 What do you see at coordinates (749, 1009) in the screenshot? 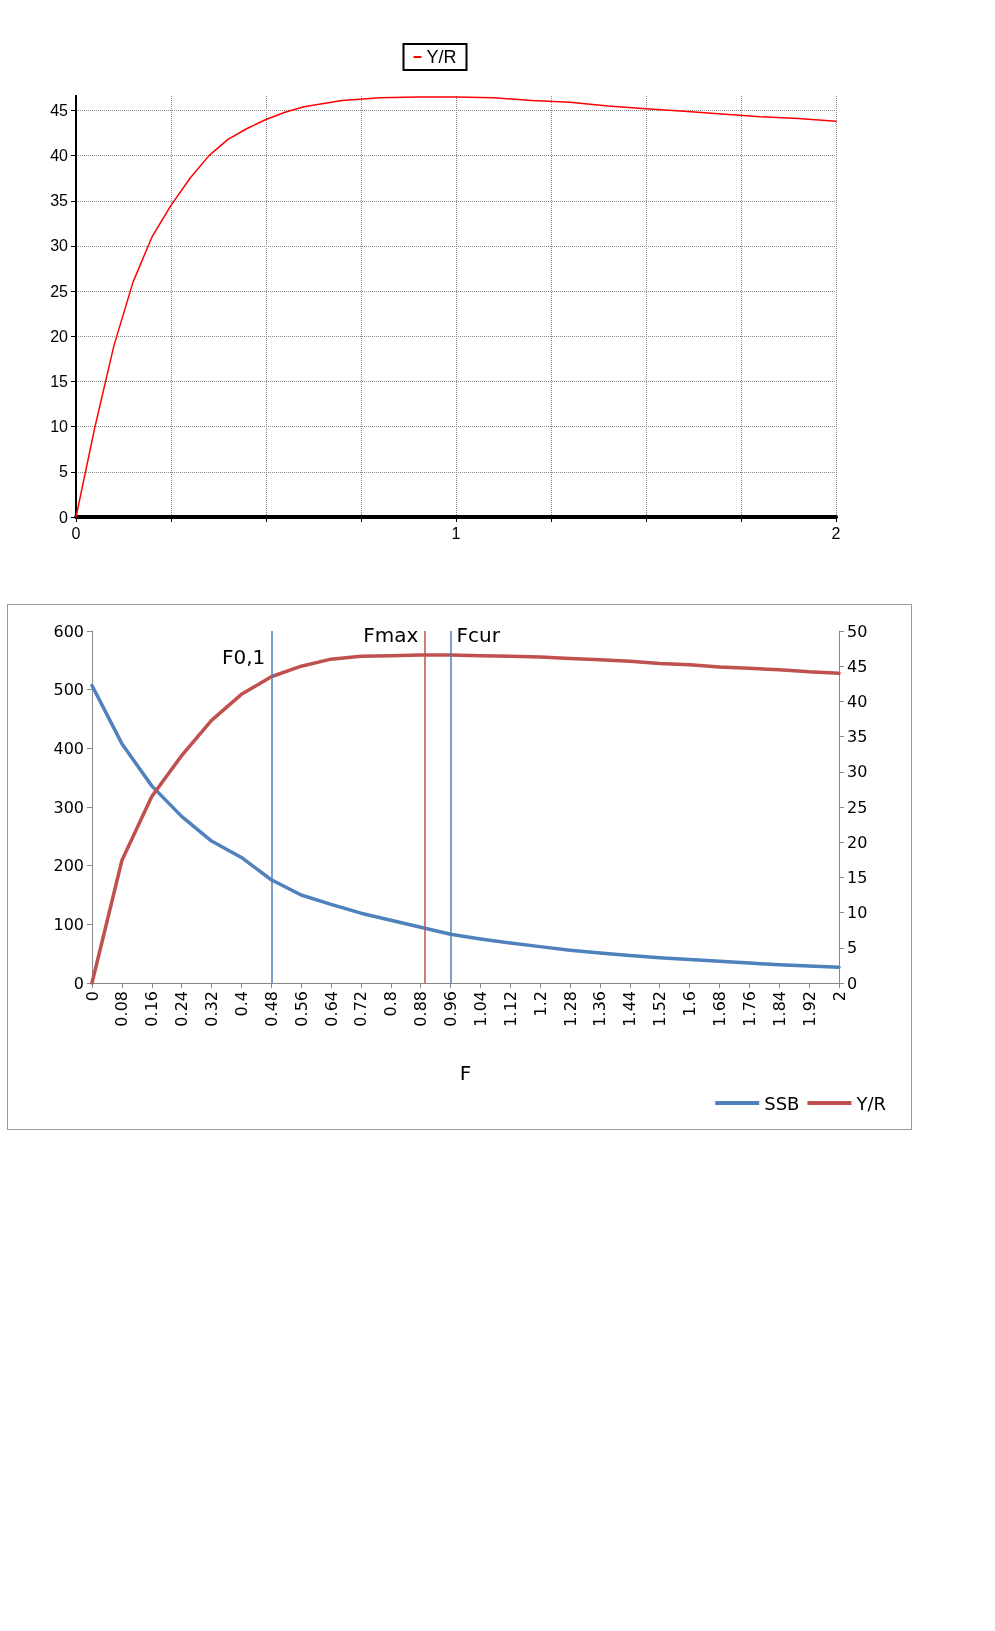
I see `x-tick-label: 1.76` at bounding box center [749, 1009].